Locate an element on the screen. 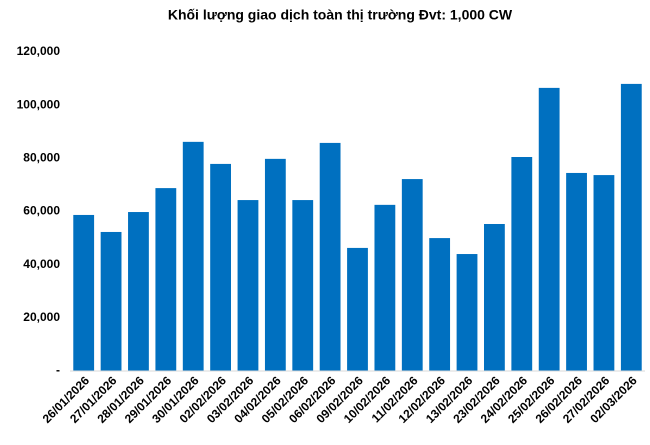  y-tick-label: 60,000 is located at coordinates (41, 211).